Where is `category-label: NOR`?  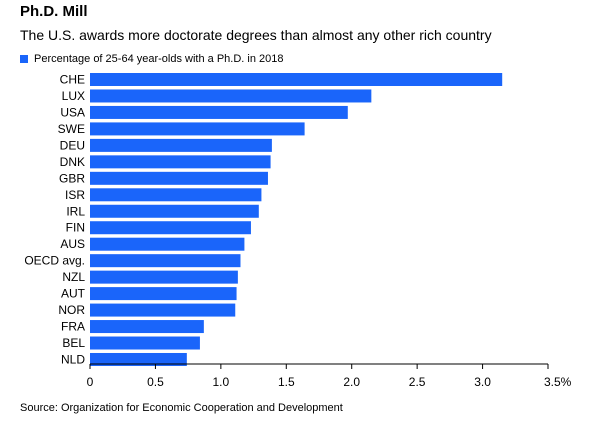
category-label: NOR is located at coordinates (71, 310).